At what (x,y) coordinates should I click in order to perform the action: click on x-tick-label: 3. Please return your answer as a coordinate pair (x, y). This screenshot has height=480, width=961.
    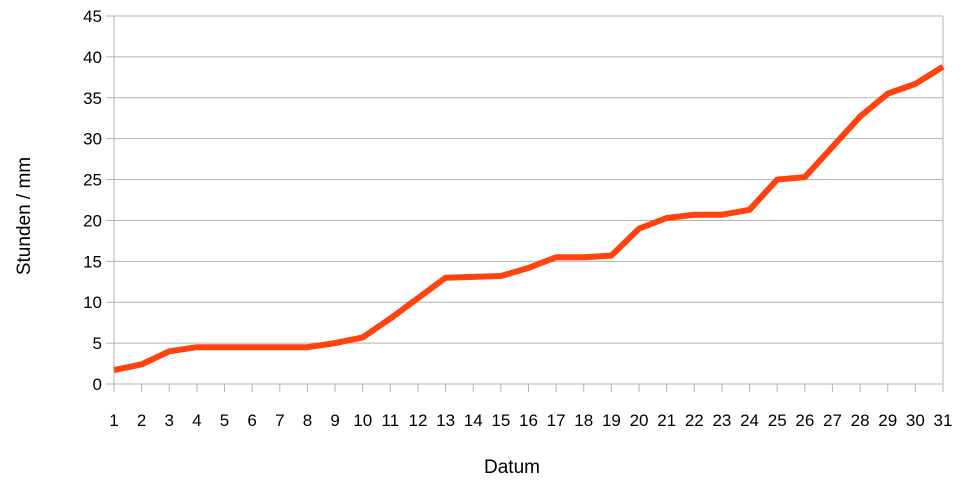
    Looking at the image, I should click on (169, 420).